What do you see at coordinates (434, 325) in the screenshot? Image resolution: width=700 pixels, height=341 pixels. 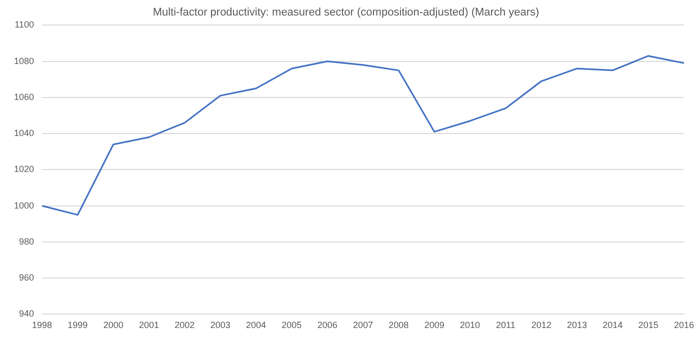 I see `x-tick-label: 2009` at bounding box center [434, 325].